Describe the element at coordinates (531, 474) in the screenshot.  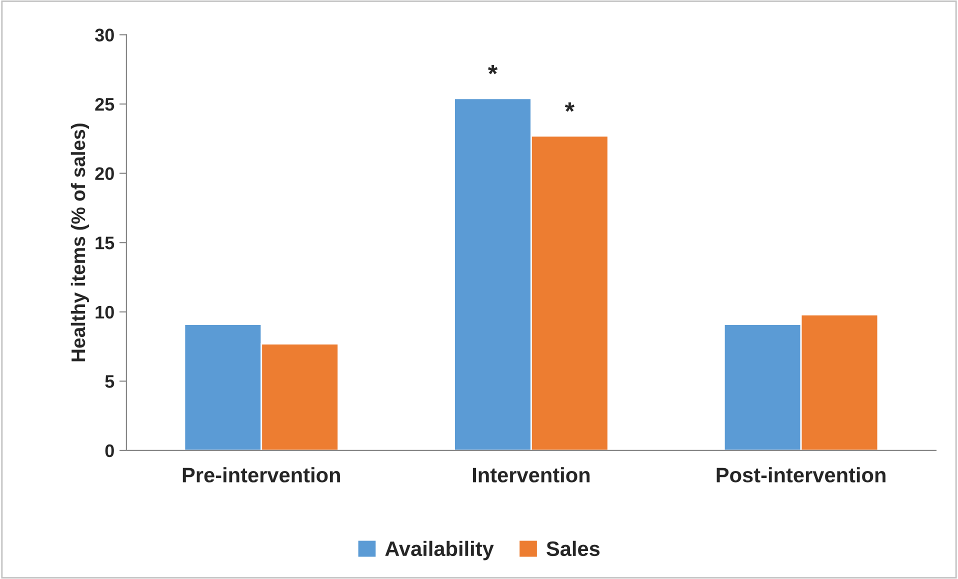
I see `x-tick-label: Intervention` at that location.